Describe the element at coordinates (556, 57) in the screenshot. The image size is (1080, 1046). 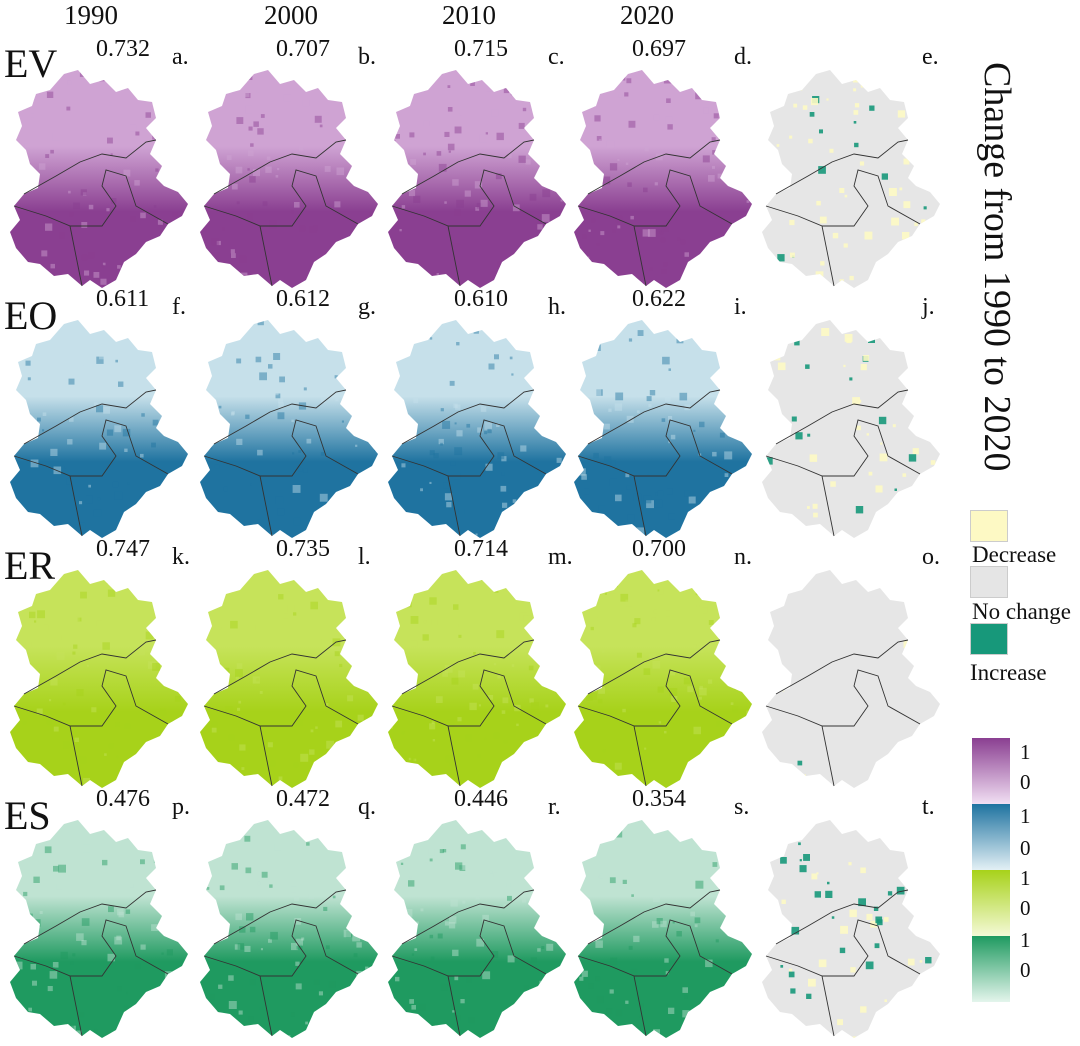
I see `panel-label-ev-3: c.` at that location.